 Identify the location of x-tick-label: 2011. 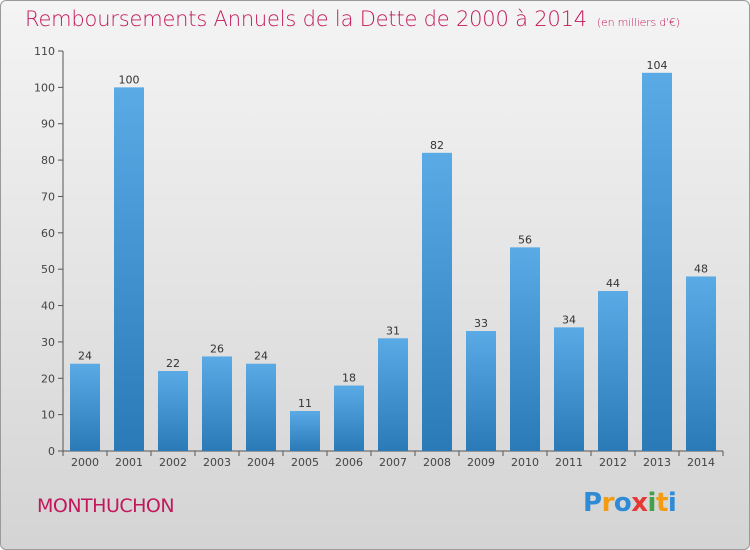
(569, 462).